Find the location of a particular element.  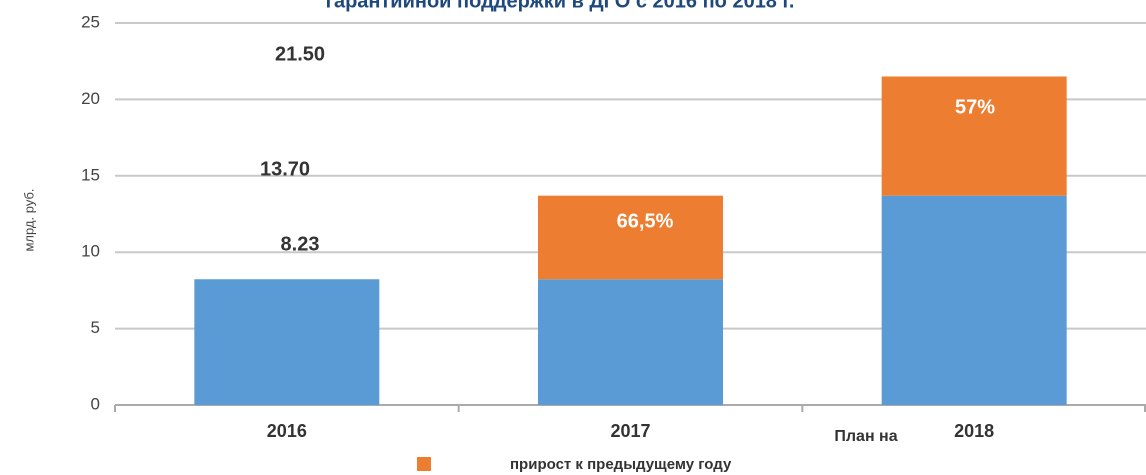

legend-label: прирост к предыдущему году is located at coordinates (621, 464).